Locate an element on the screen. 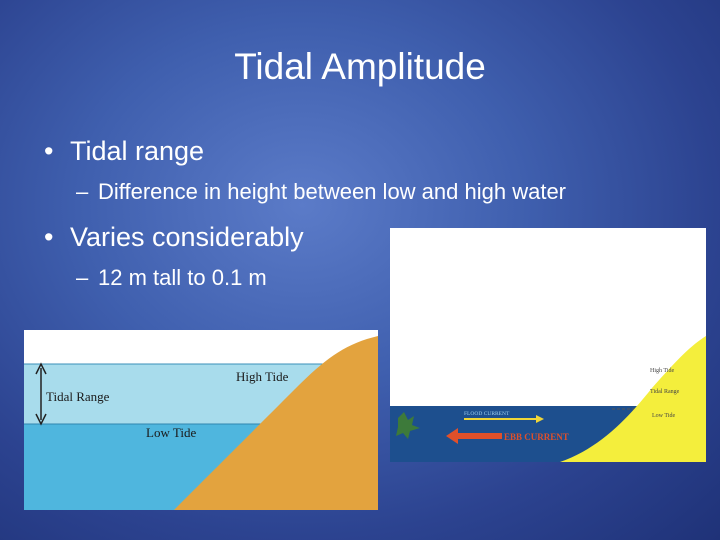  bullet-tidal-range: • Tidal range is located at coordinates (124, 151).